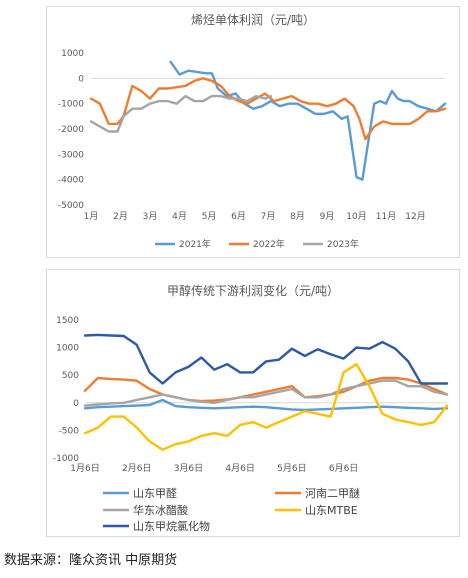  I want to click on data-source-note: 数据来源：隆众资讯 中原期货, so click(91, 560).